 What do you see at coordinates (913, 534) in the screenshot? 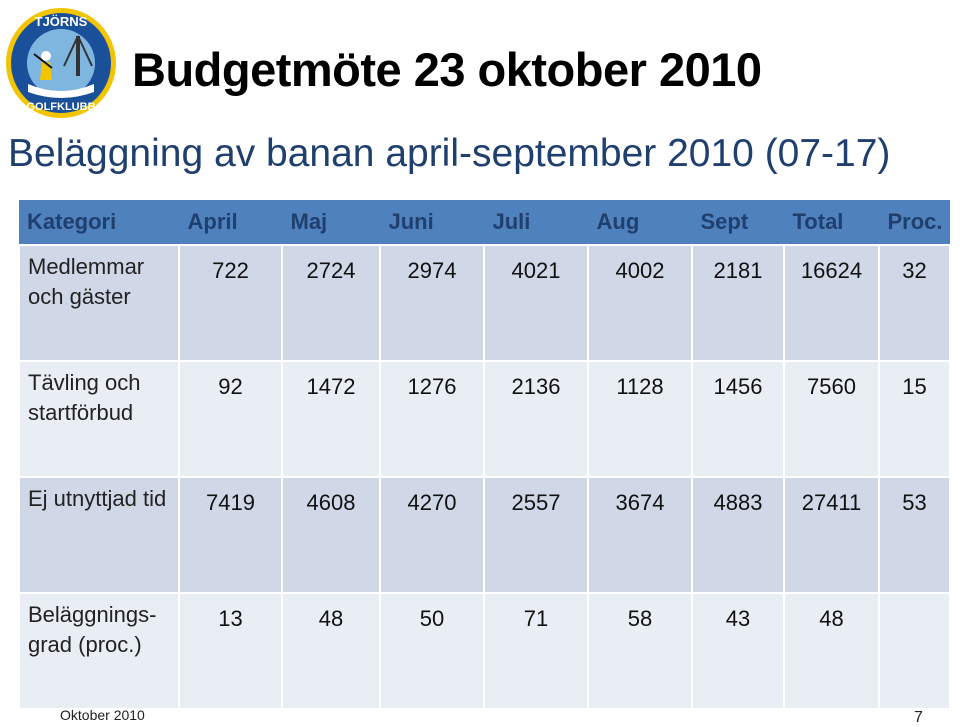
I see `table-cell: 53` at bounding box center [913, 534].